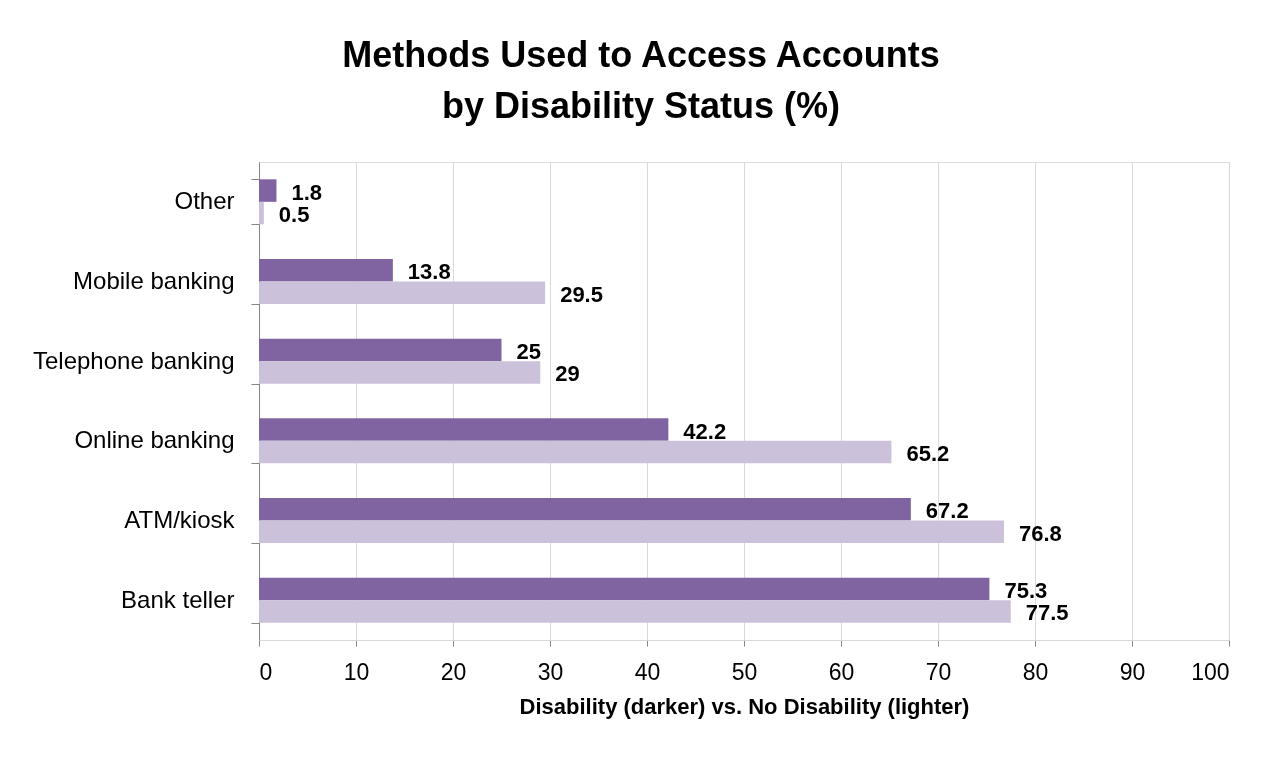 The image size is (1278, 763). I want to click on x-tick-label: 30, so click(550, 671).